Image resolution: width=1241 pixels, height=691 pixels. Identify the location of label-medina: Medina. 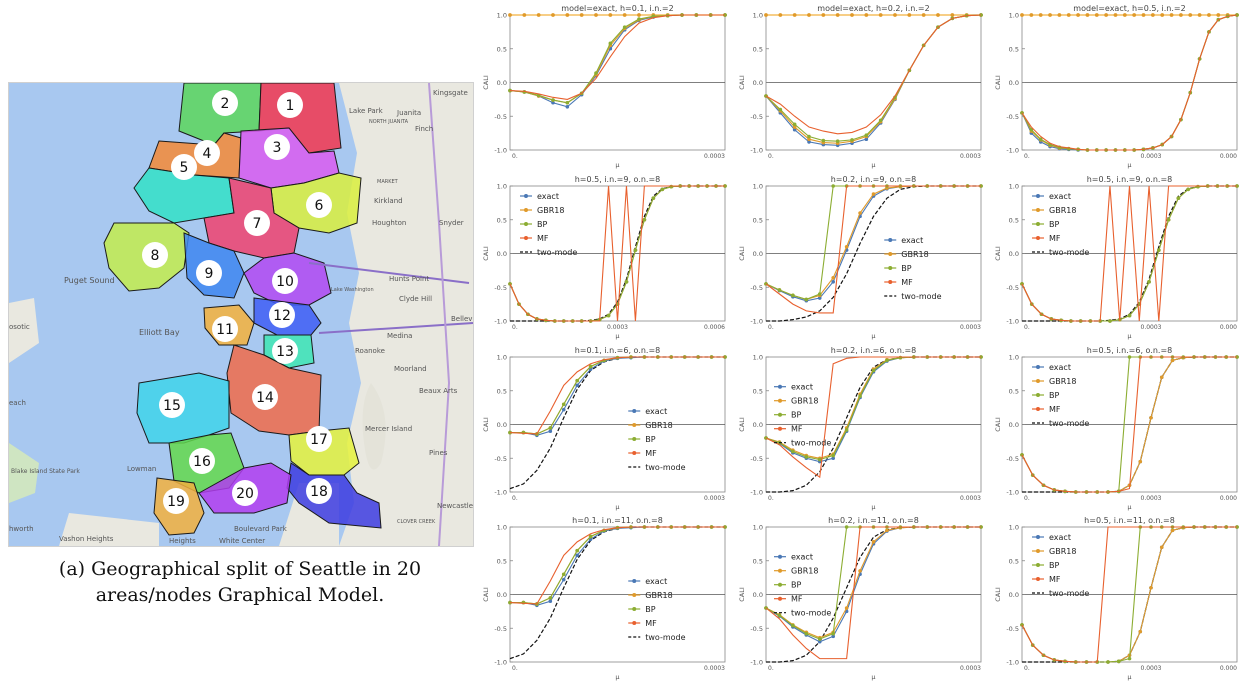
(399, 336).